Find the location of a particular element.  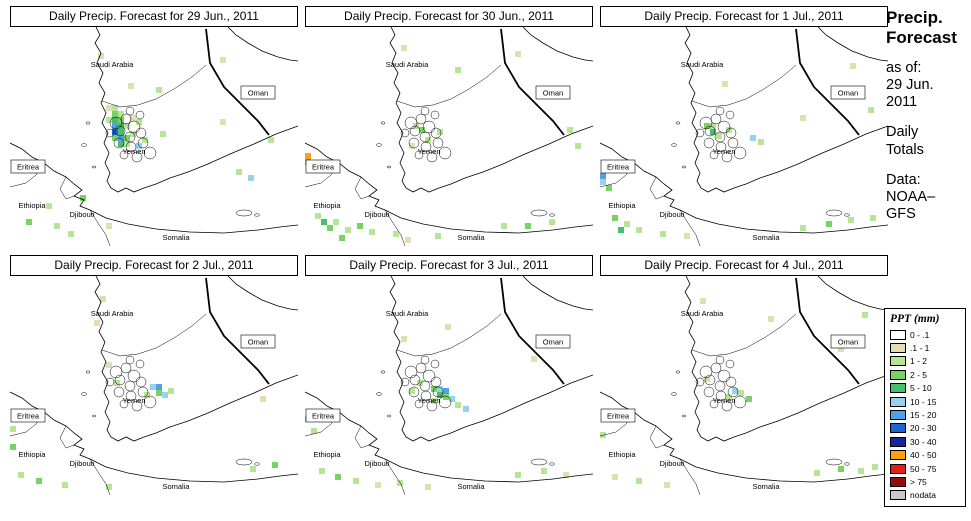

legend-label: 40 - 50 is located at coordinates (923, 455).